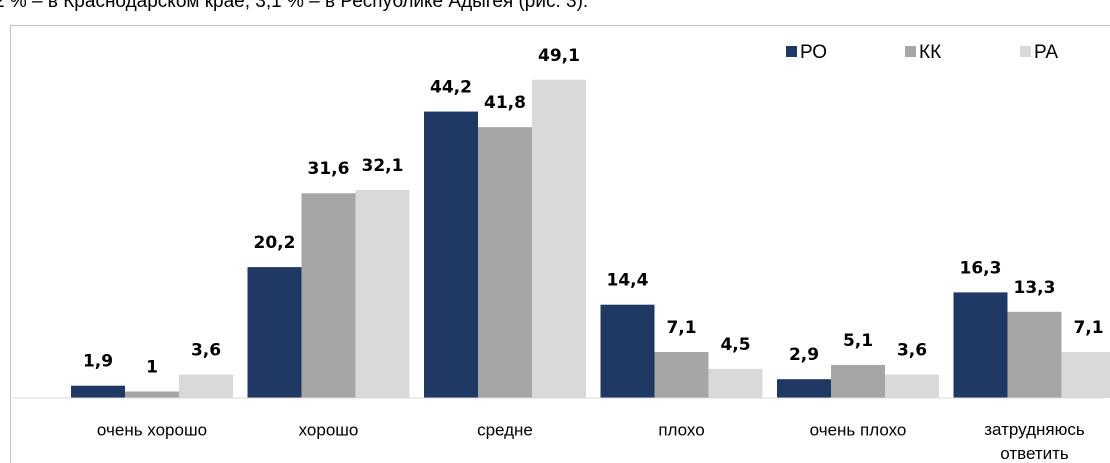  Describe the element at coordinates (275, 243) in the screenshot. I see `value-label: 20,2` at that location.